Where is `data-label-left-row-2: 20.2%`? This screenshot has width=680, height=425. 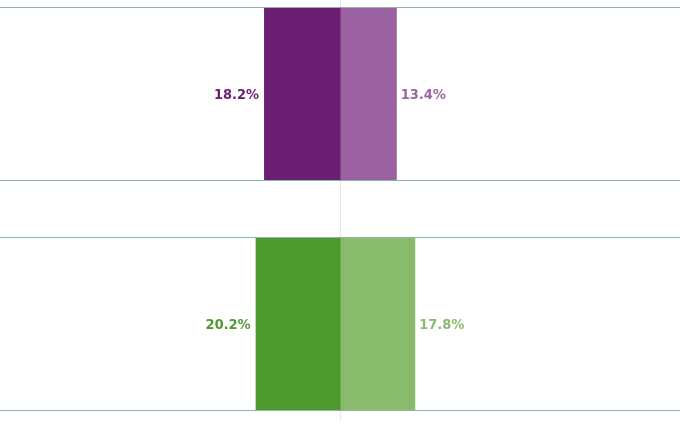
data-label-left-row-2: 20.2% is located at coordinates (228, 325).